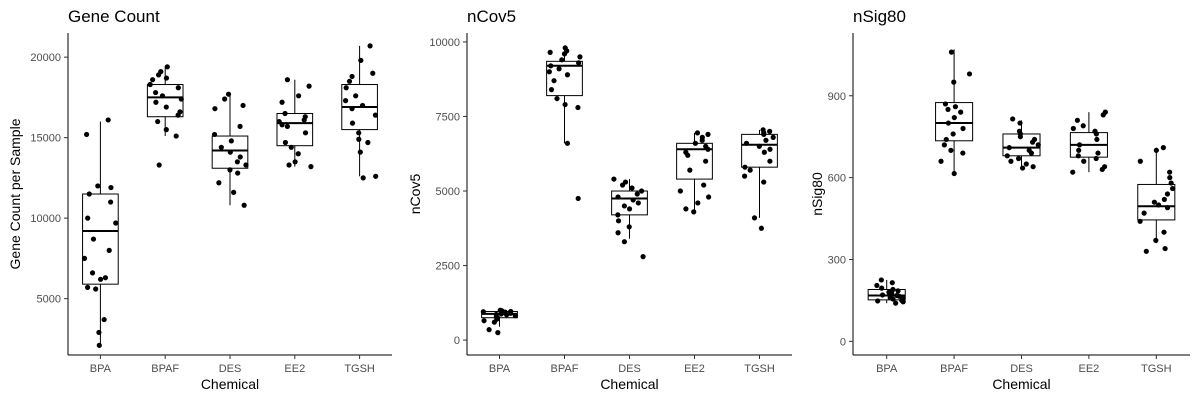 The image size is (1200, 400). What do you see at coordinates (45, 219) in the screenshot?
I see `y-tick-label: 10000` at bounding box center [45, 219].